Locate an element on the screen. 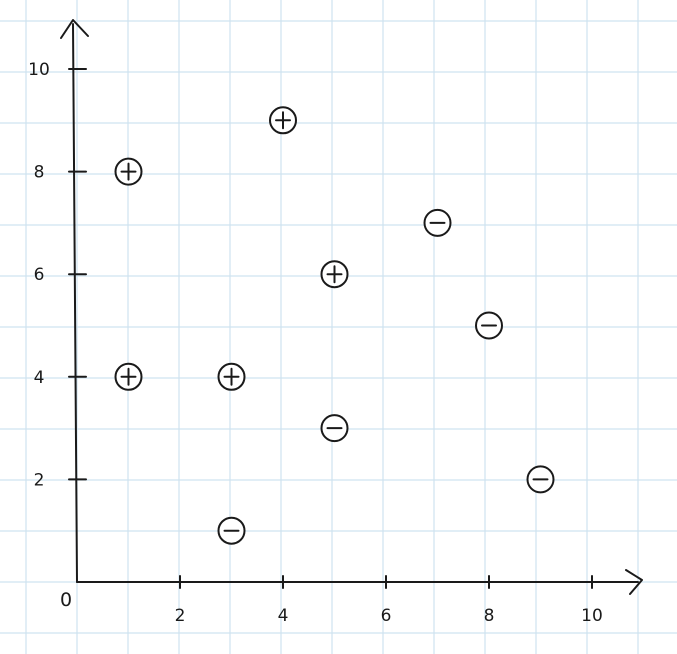 This screenshot has width=677, height=654. y-tick-label: 10 is located at coordinates (39, 70).